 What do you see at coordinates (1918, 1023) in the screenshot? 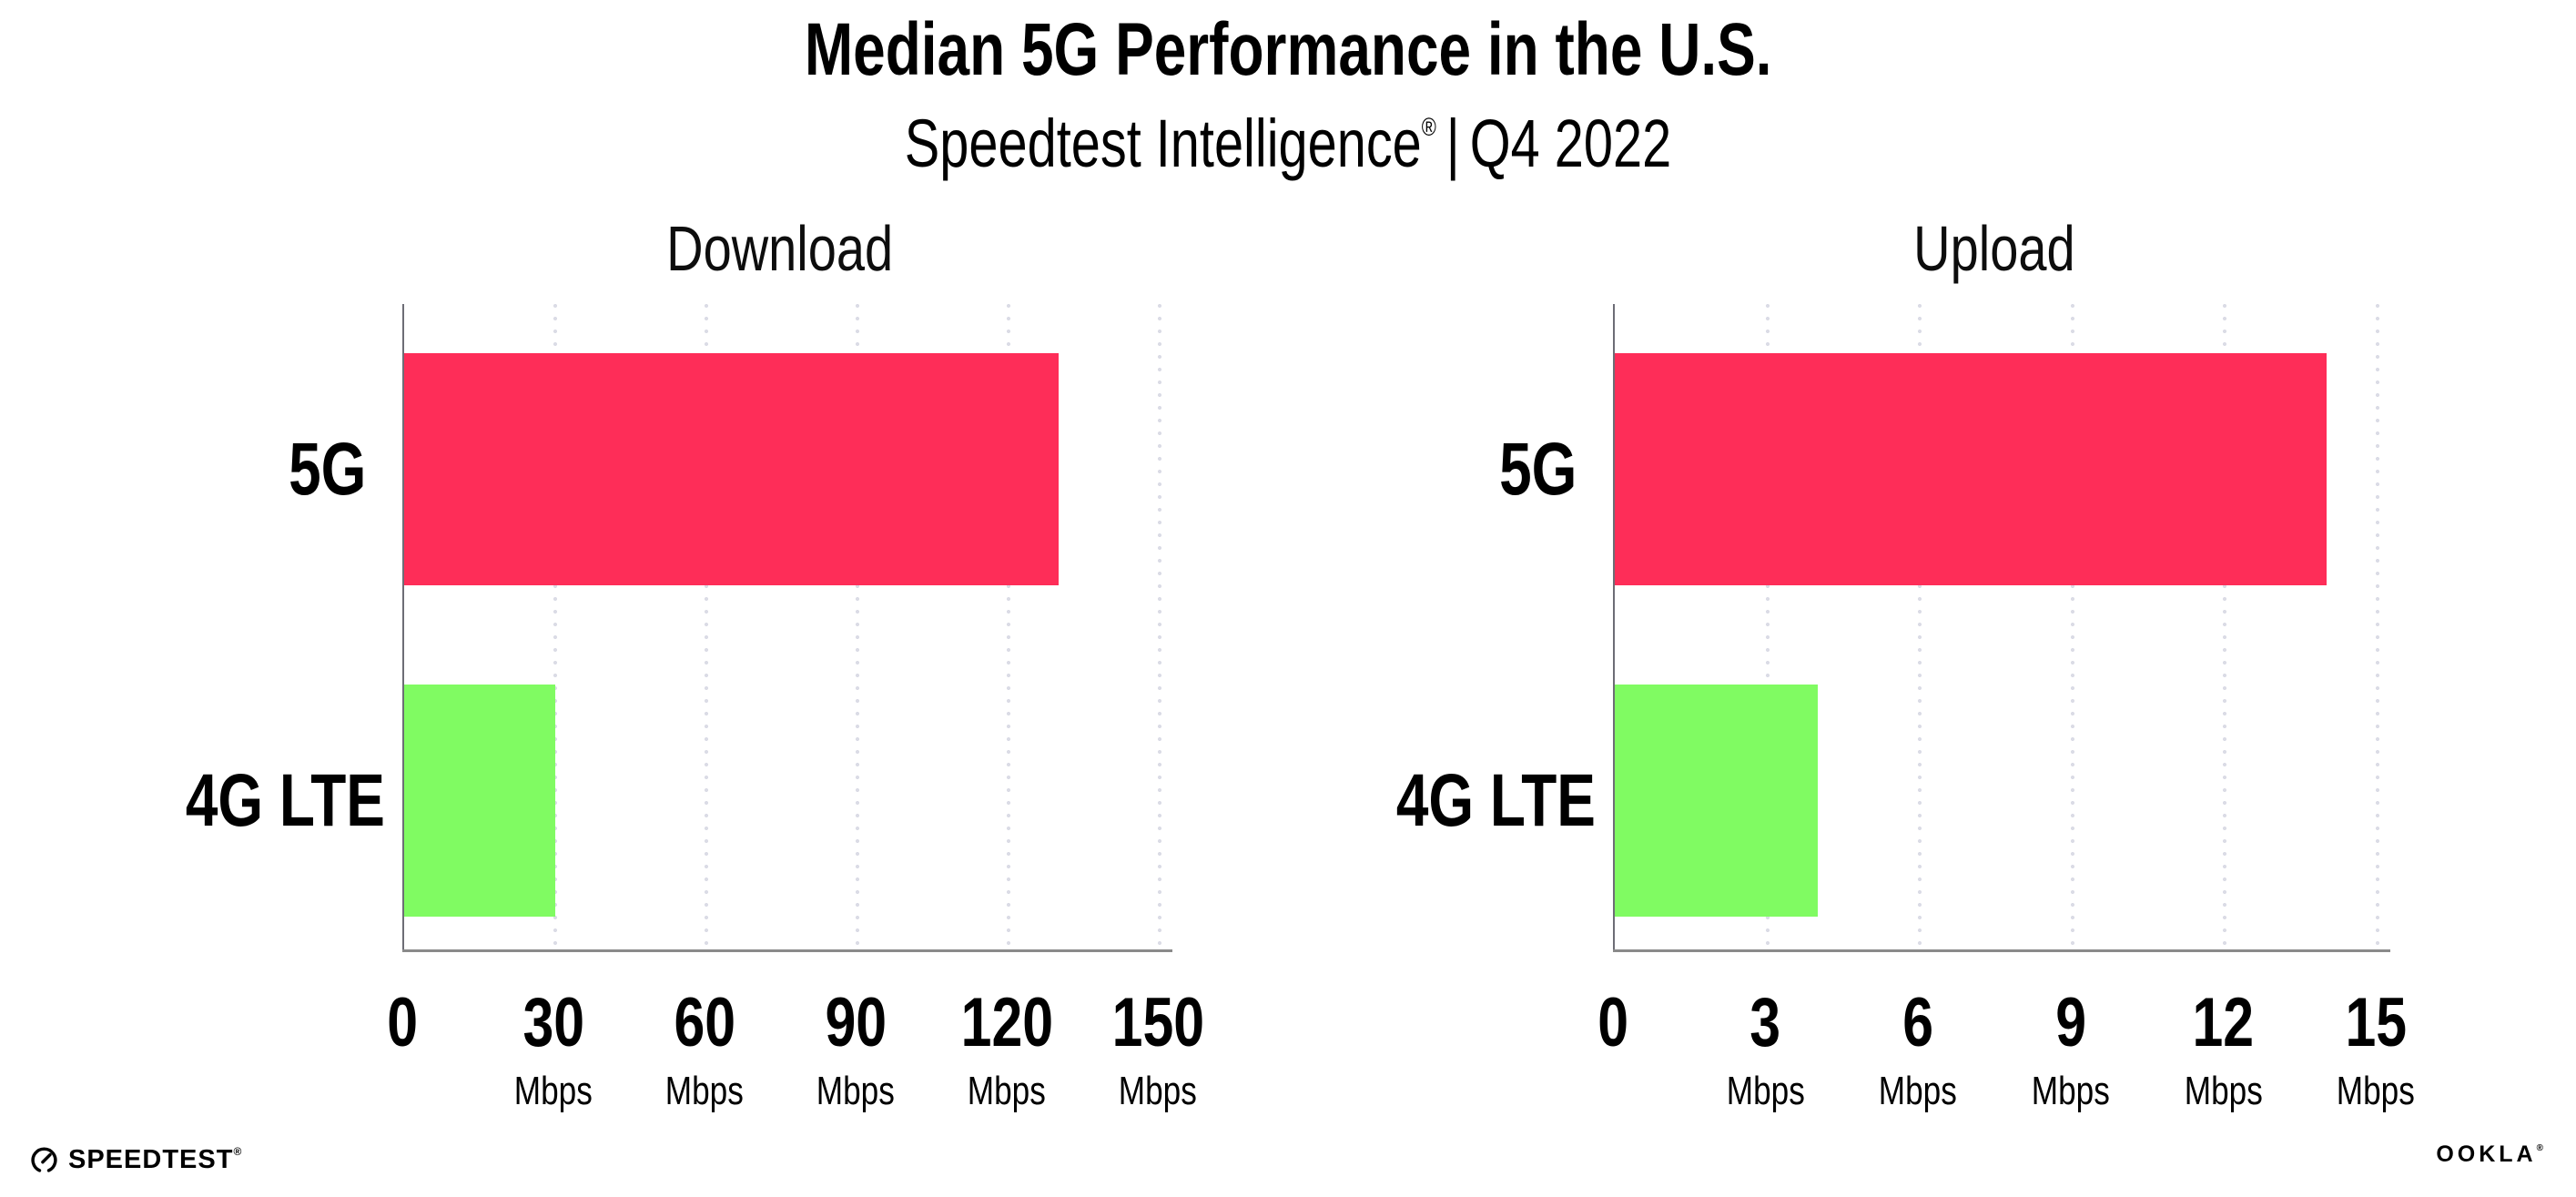
I see `x-tick-value: 6` at bounding box center [1918, 1023].